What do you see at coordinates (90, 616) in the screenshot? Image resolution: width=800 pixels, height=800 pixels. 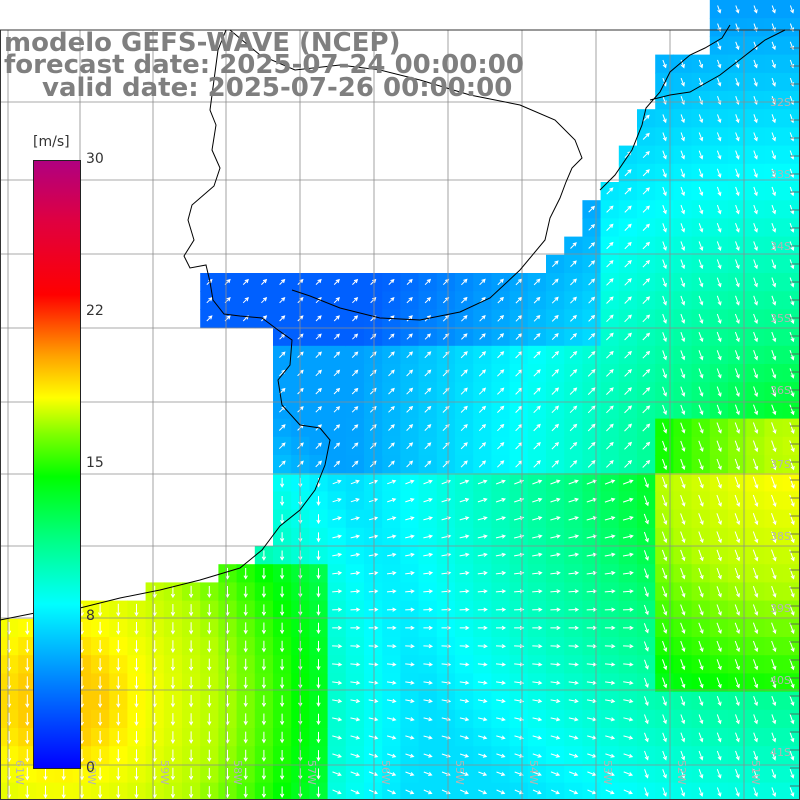 I see `colorbar-tick: 8` at bounding box center [90, 616].